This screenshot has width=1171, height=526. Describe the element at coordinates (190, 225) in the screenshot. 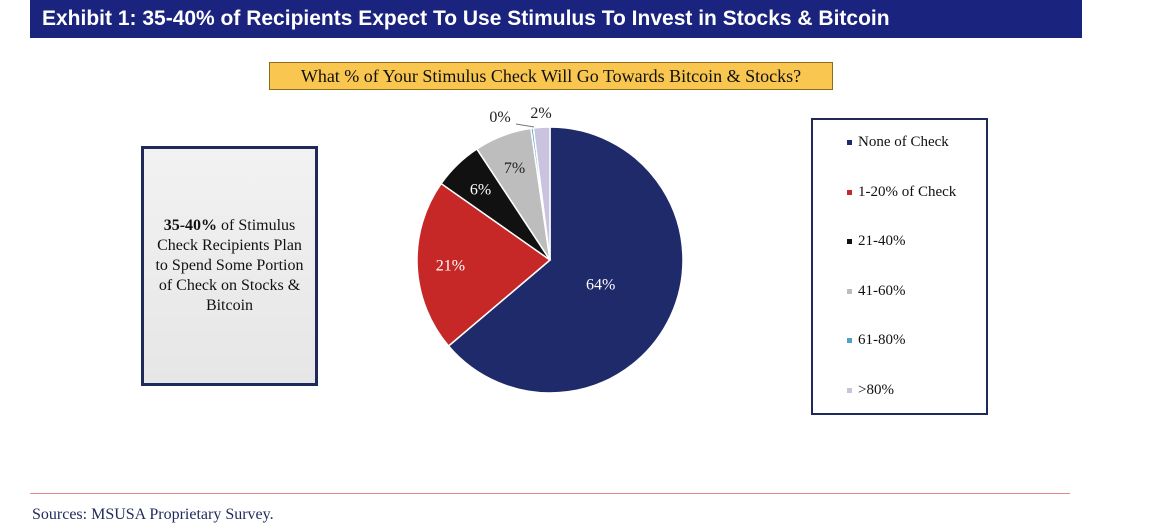

I see `callout-bold: 35-40%` at that location.